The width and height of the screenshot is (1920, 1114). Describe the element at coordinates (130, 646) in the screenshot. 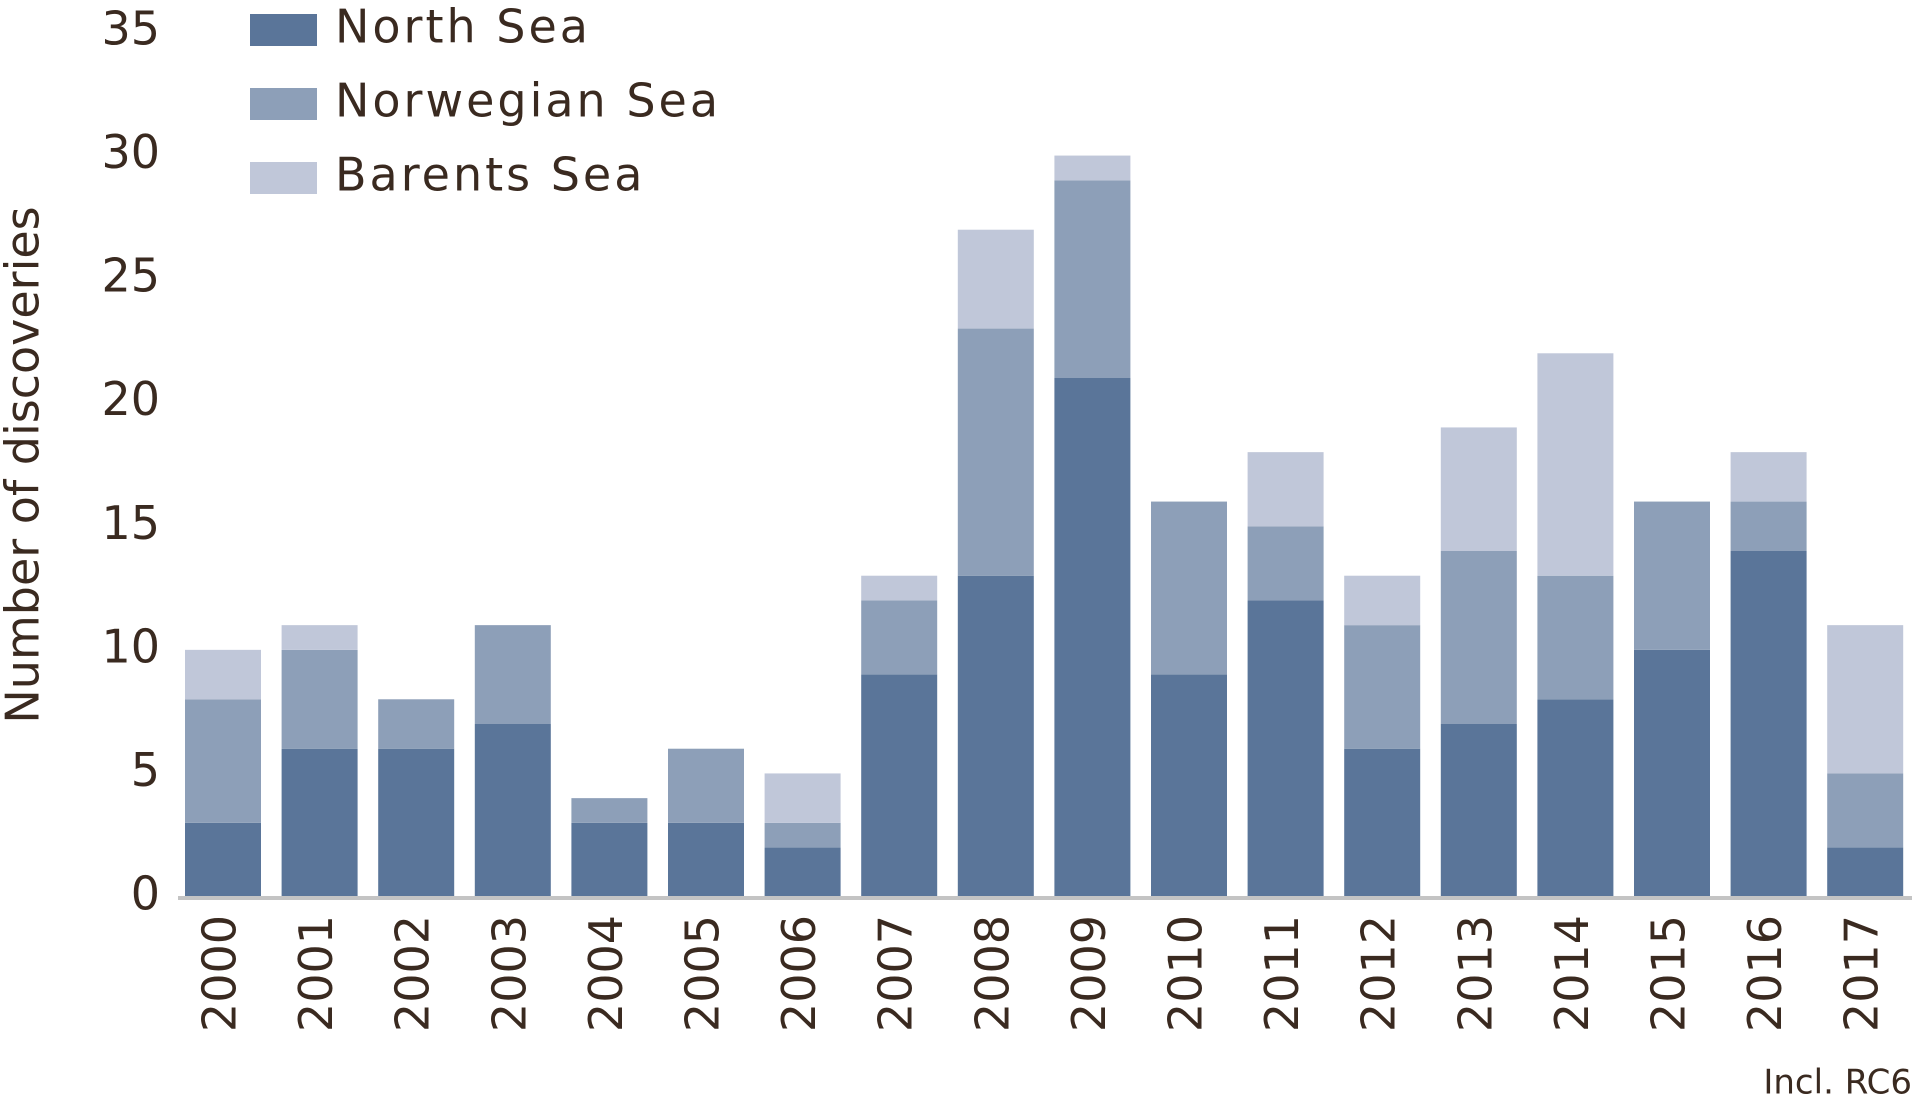

I see `y-tick-label: 10` at that location.